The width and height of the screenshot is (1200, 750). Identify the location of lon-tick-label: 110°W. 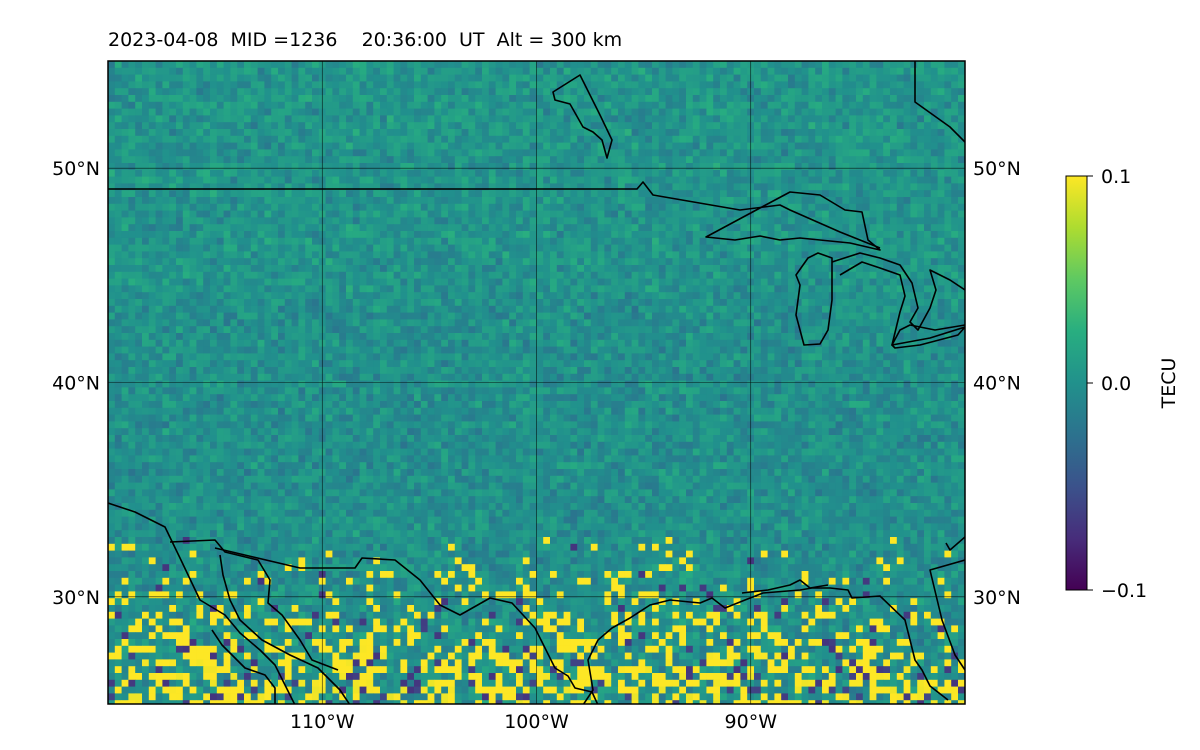
(322, 722).